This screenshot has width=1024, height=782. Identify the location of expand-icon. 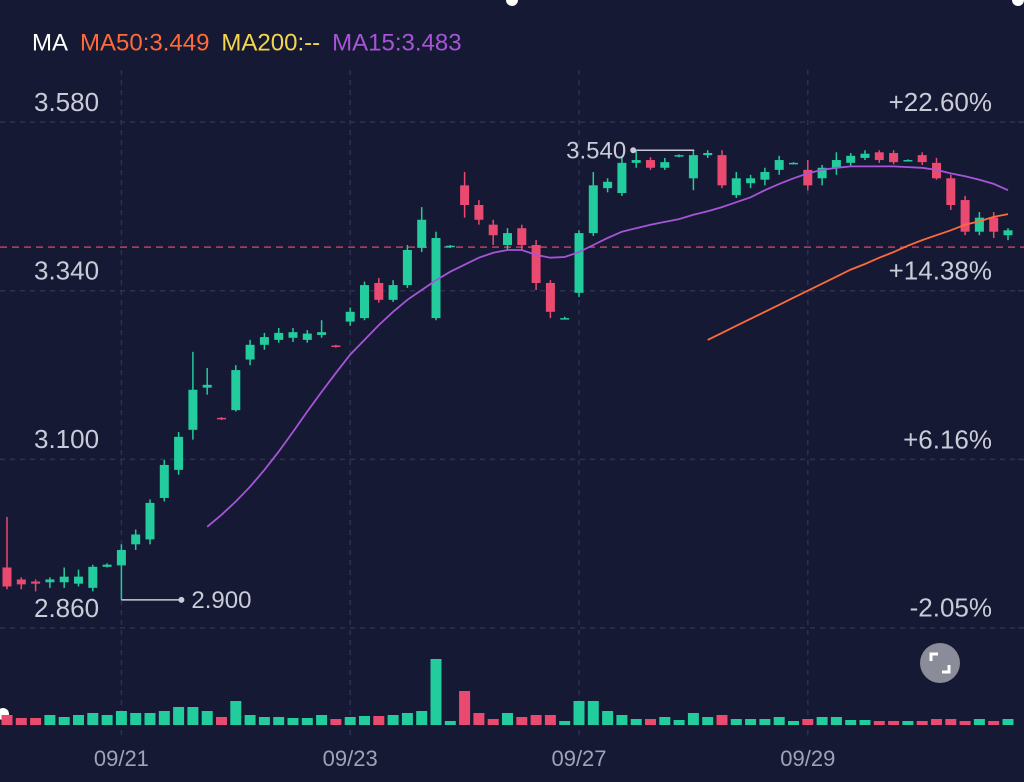
(940, 663).